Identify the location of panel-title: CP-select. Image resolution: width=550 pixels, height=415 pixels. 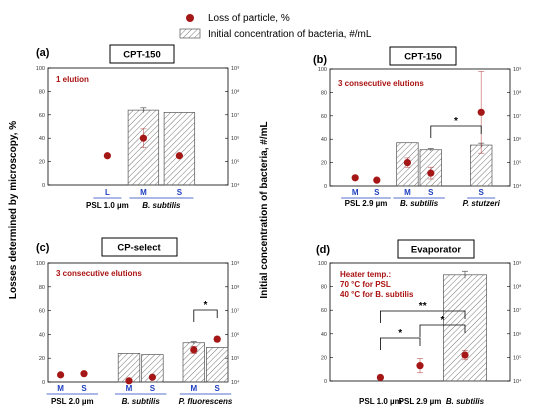
(139, 248).